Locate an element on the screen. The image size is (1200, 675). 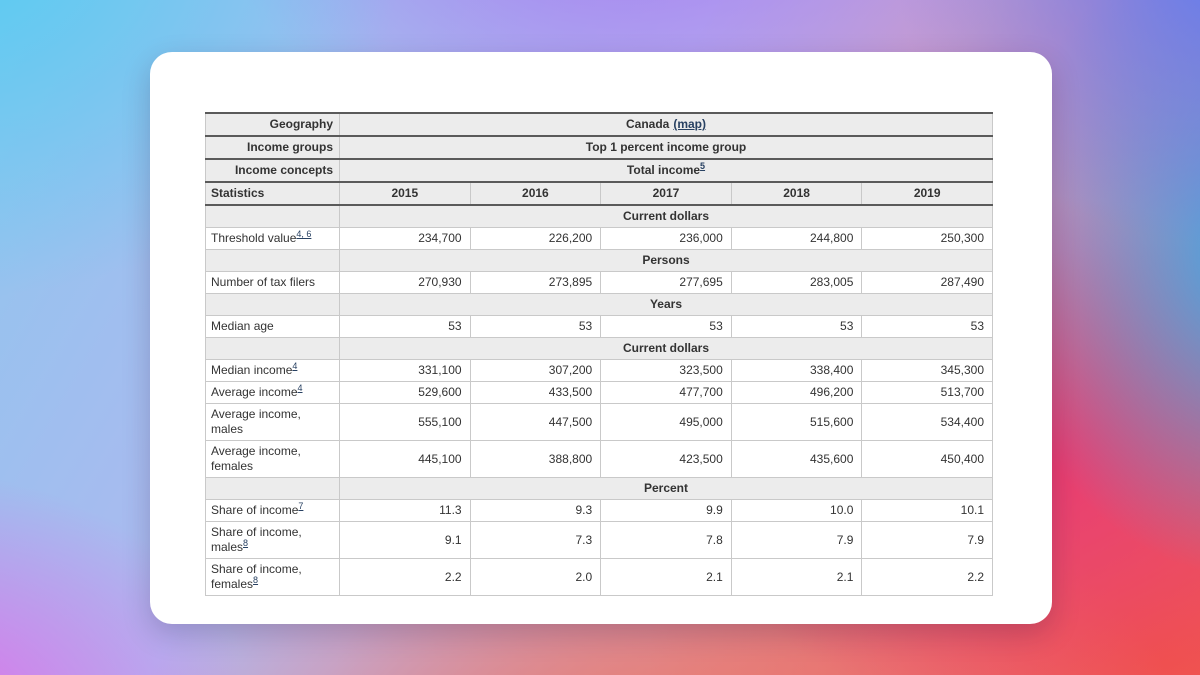
income-concepts-label: Income concepts is located at coordinates (272, 170).